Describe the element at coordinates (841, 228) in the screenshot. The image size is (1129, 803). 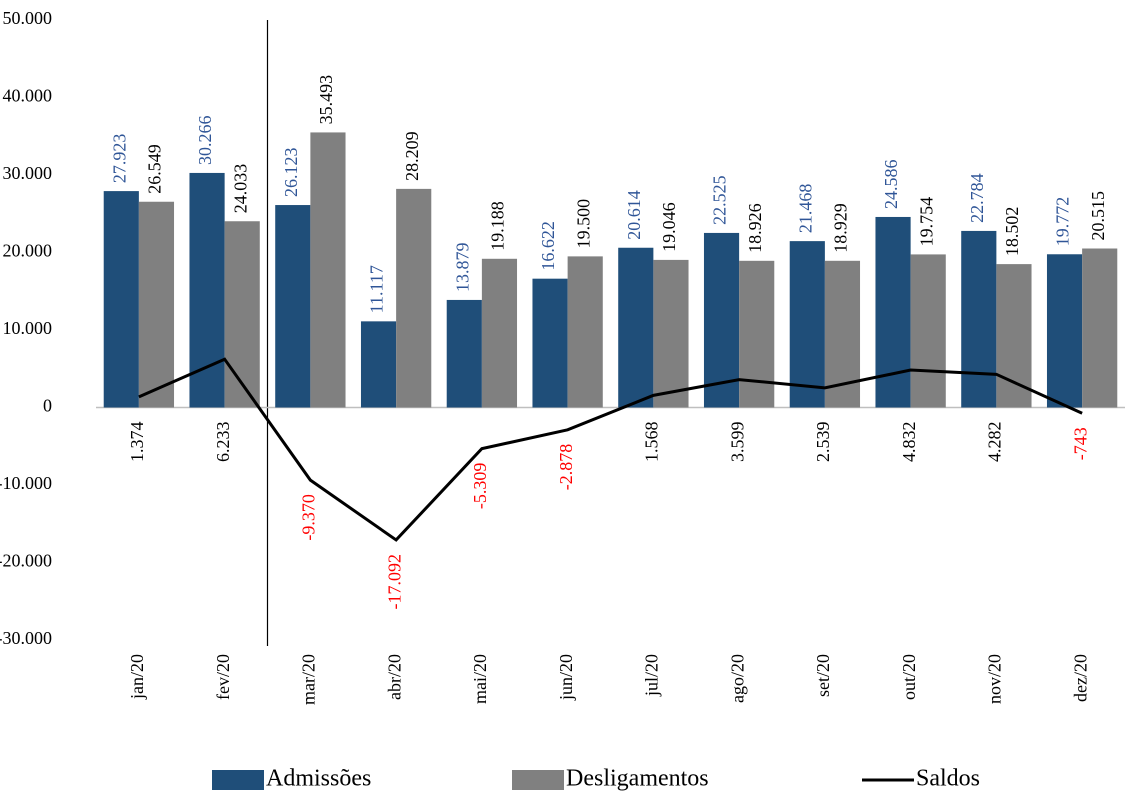
I see `bar-value-label: 18.929` at that location.